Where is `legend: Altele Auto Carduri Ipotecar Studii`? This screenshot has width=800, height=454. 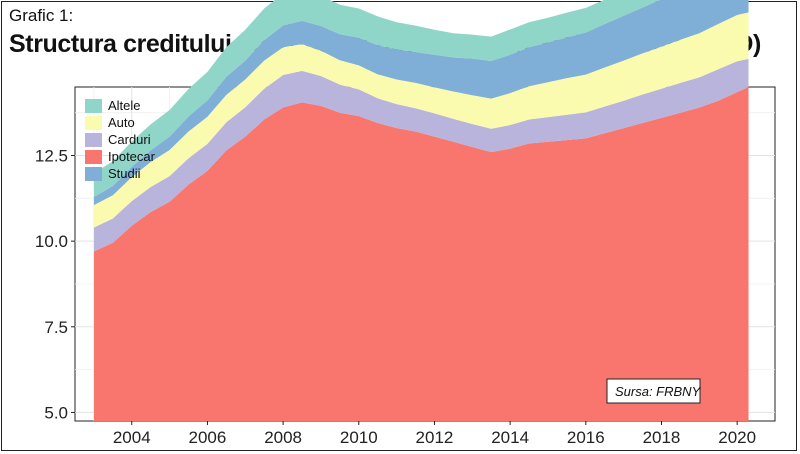 legend: Altele Auto Carduri Ipotecar Studii is located at coordinates (120, 139).